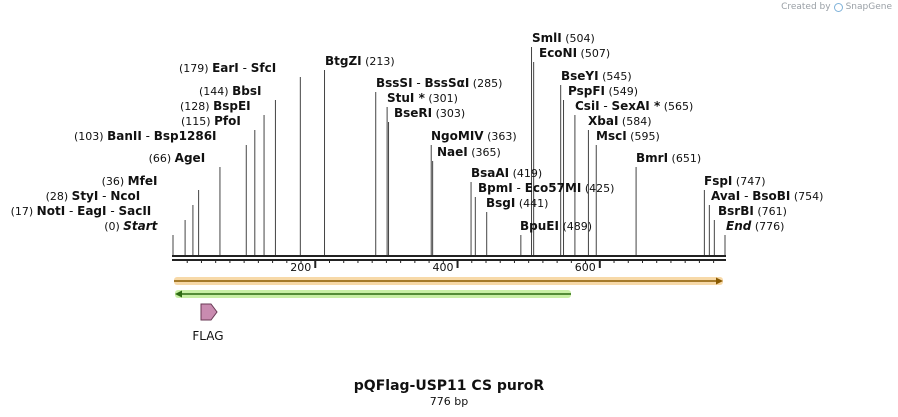 Image resolution: width=898 pixels, height=417 pixels. What do you see at coordinates (131, 226) in the screenshot?
I see `site-label-29: (0) Start` at bounding box center [131, 226].